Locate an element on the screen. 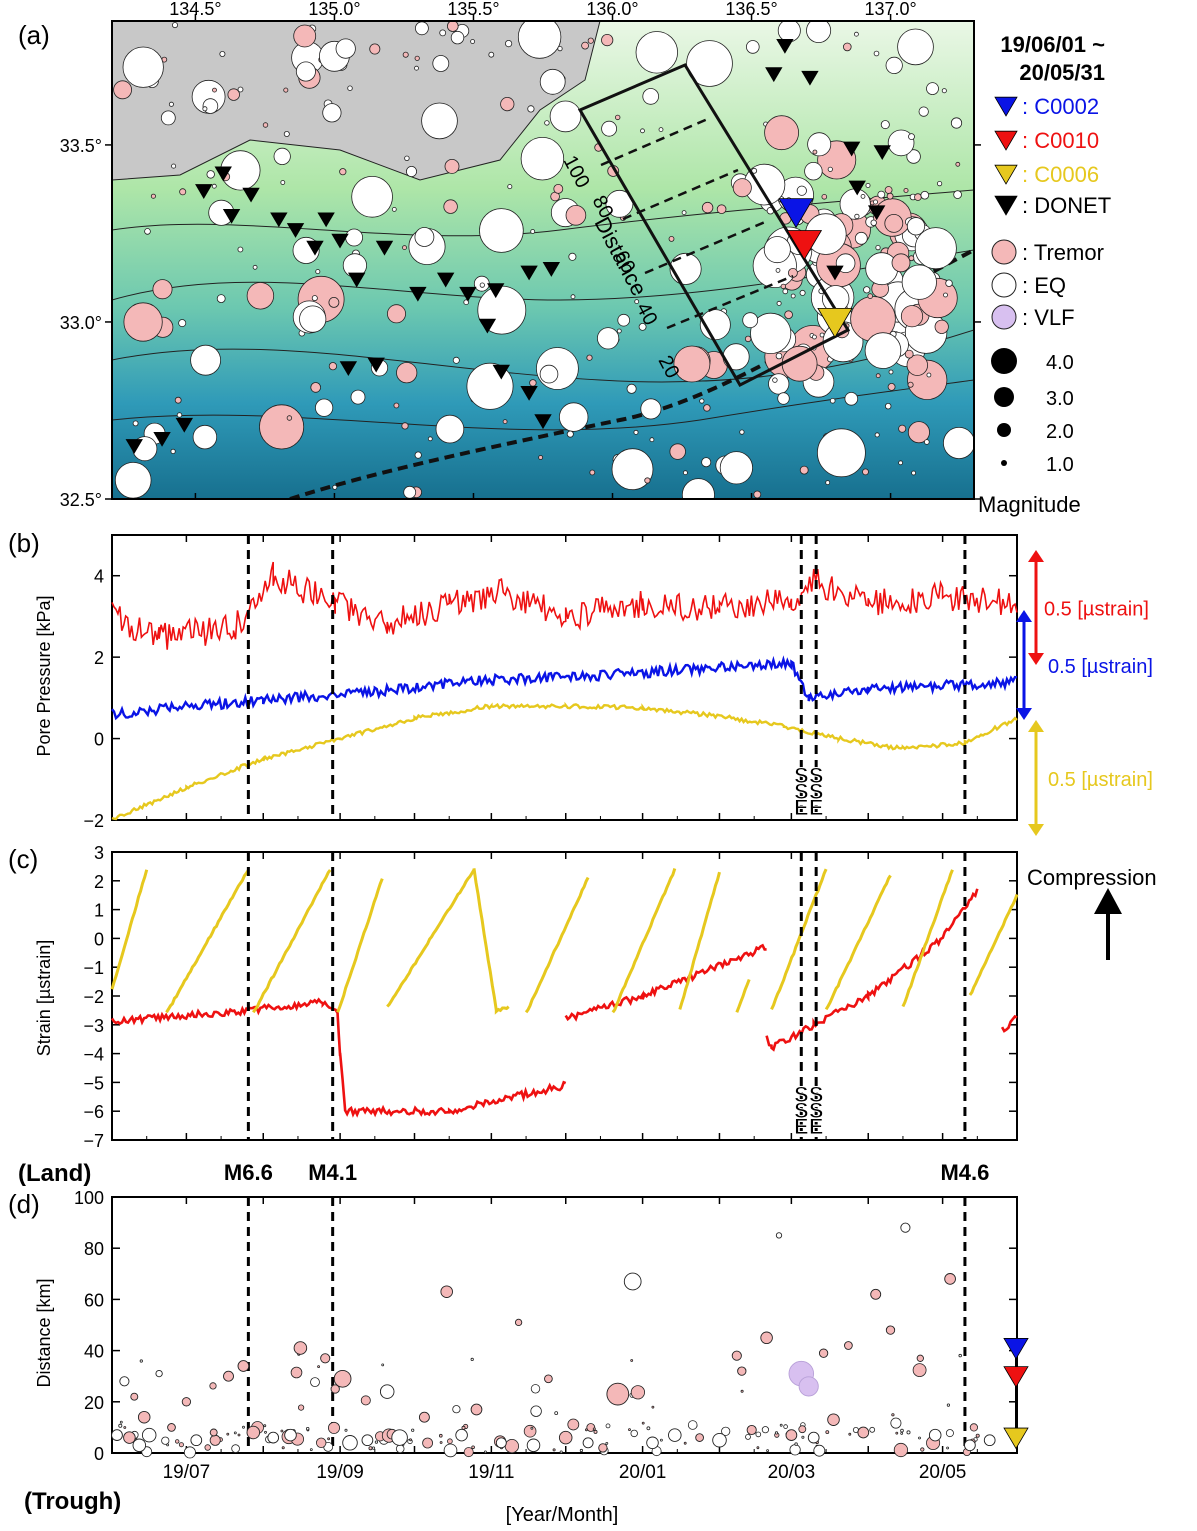 The width and height of the screenshot is (1197, 1531). station-c0002 is located at coordinates (796, 213).